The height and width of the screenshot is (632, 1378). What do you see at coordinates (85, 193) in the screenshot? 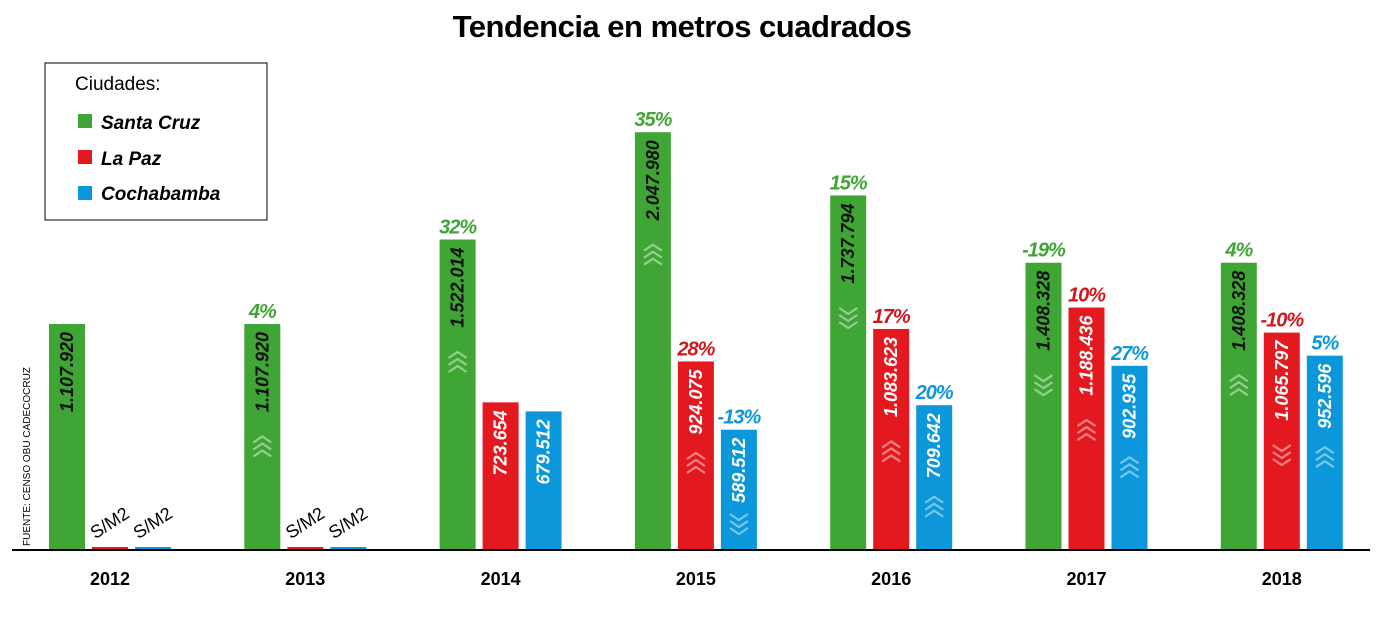
I see `legend-swatch-cochabamba` at bounding box center [85, 193].